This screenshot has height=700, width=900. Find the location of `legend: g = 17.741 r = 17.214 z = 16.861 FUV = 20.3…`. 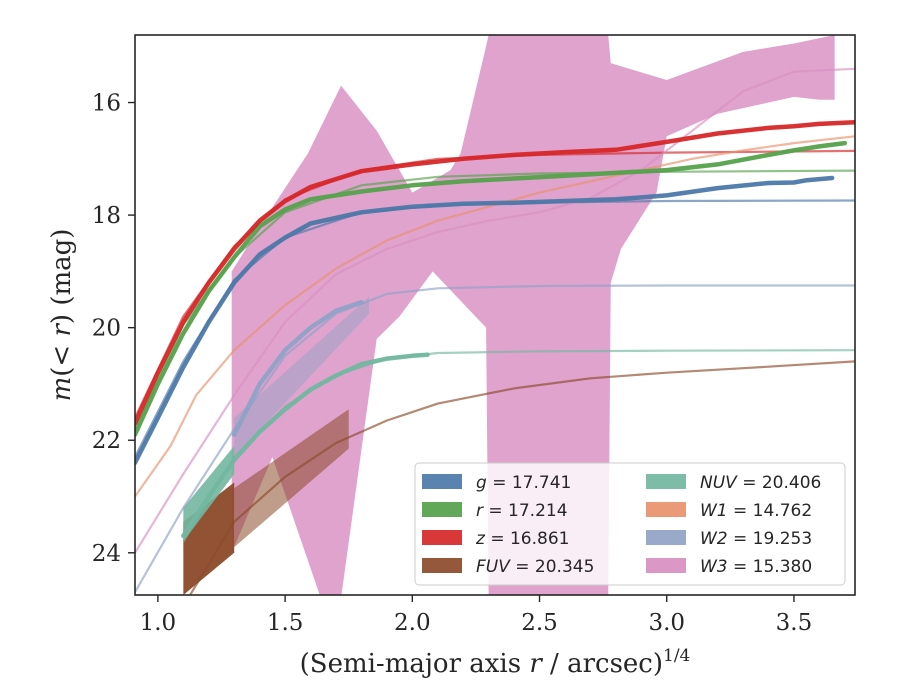

legend: g = 17.741 r = 17.214 z = 16.861 FUV = 20.3… is located at coordinates (630, 524).